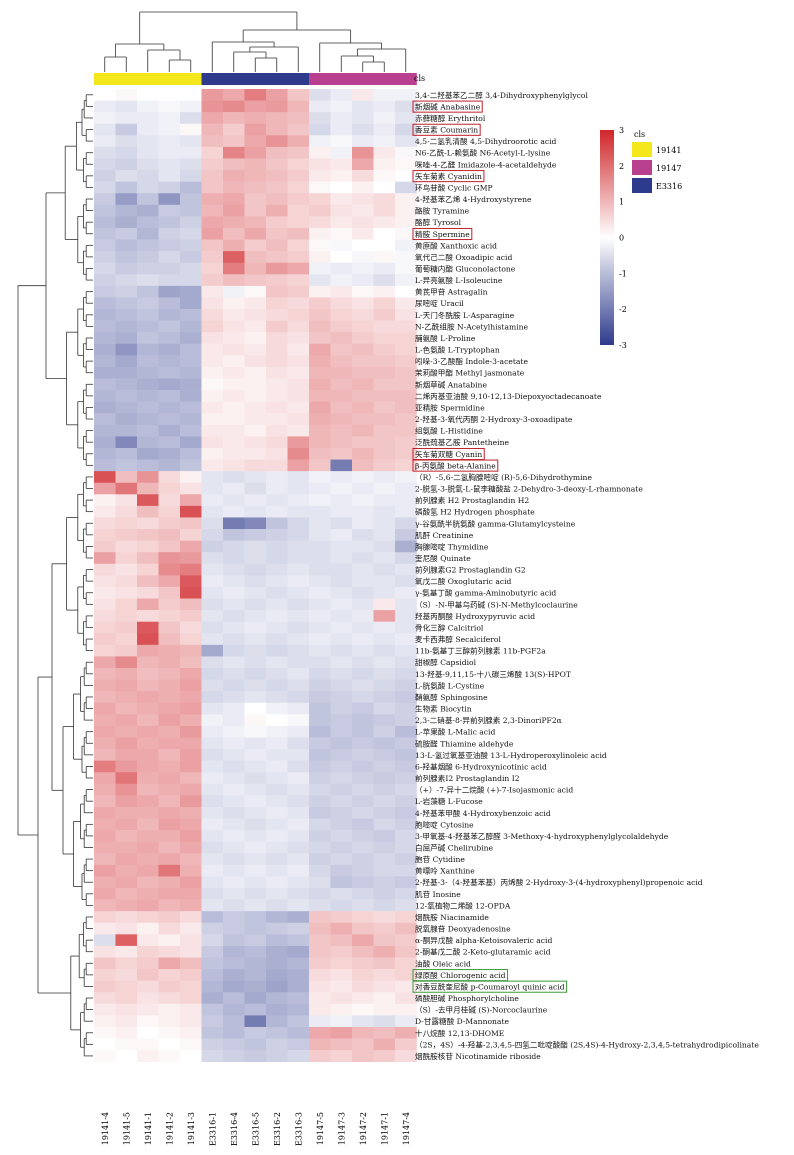  I want to click on row-label: 二烯丙基亚油酸 9,10-12,13-Diepoxyoctadecanoate, so click(508, 396).